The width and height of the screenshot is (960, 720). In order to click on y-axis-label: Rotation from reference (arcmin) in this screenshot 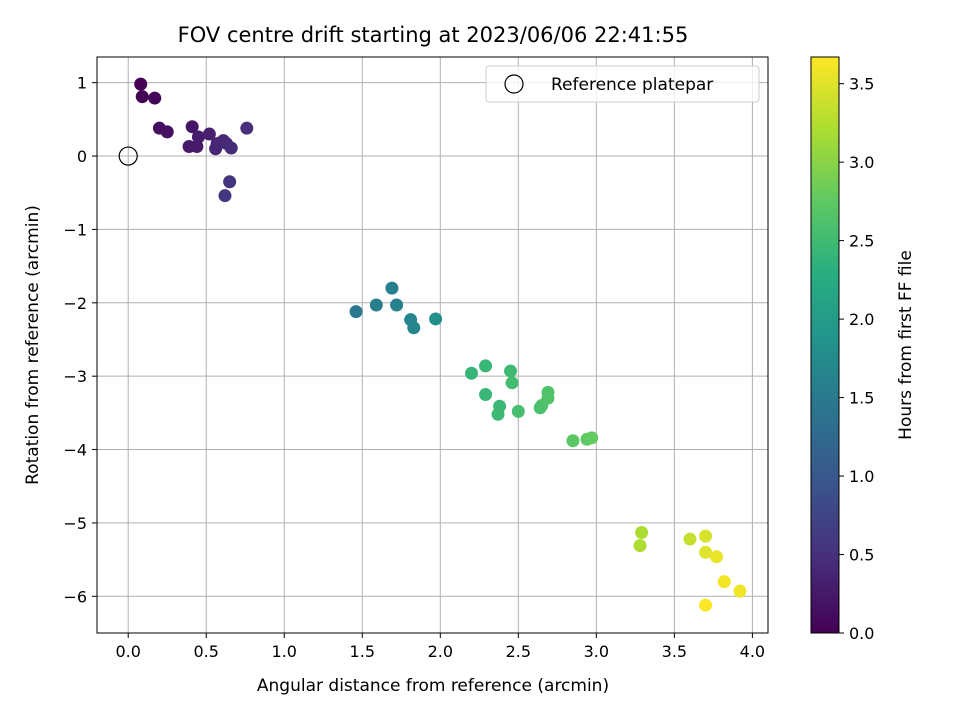, I will do `click(33, 345)`.